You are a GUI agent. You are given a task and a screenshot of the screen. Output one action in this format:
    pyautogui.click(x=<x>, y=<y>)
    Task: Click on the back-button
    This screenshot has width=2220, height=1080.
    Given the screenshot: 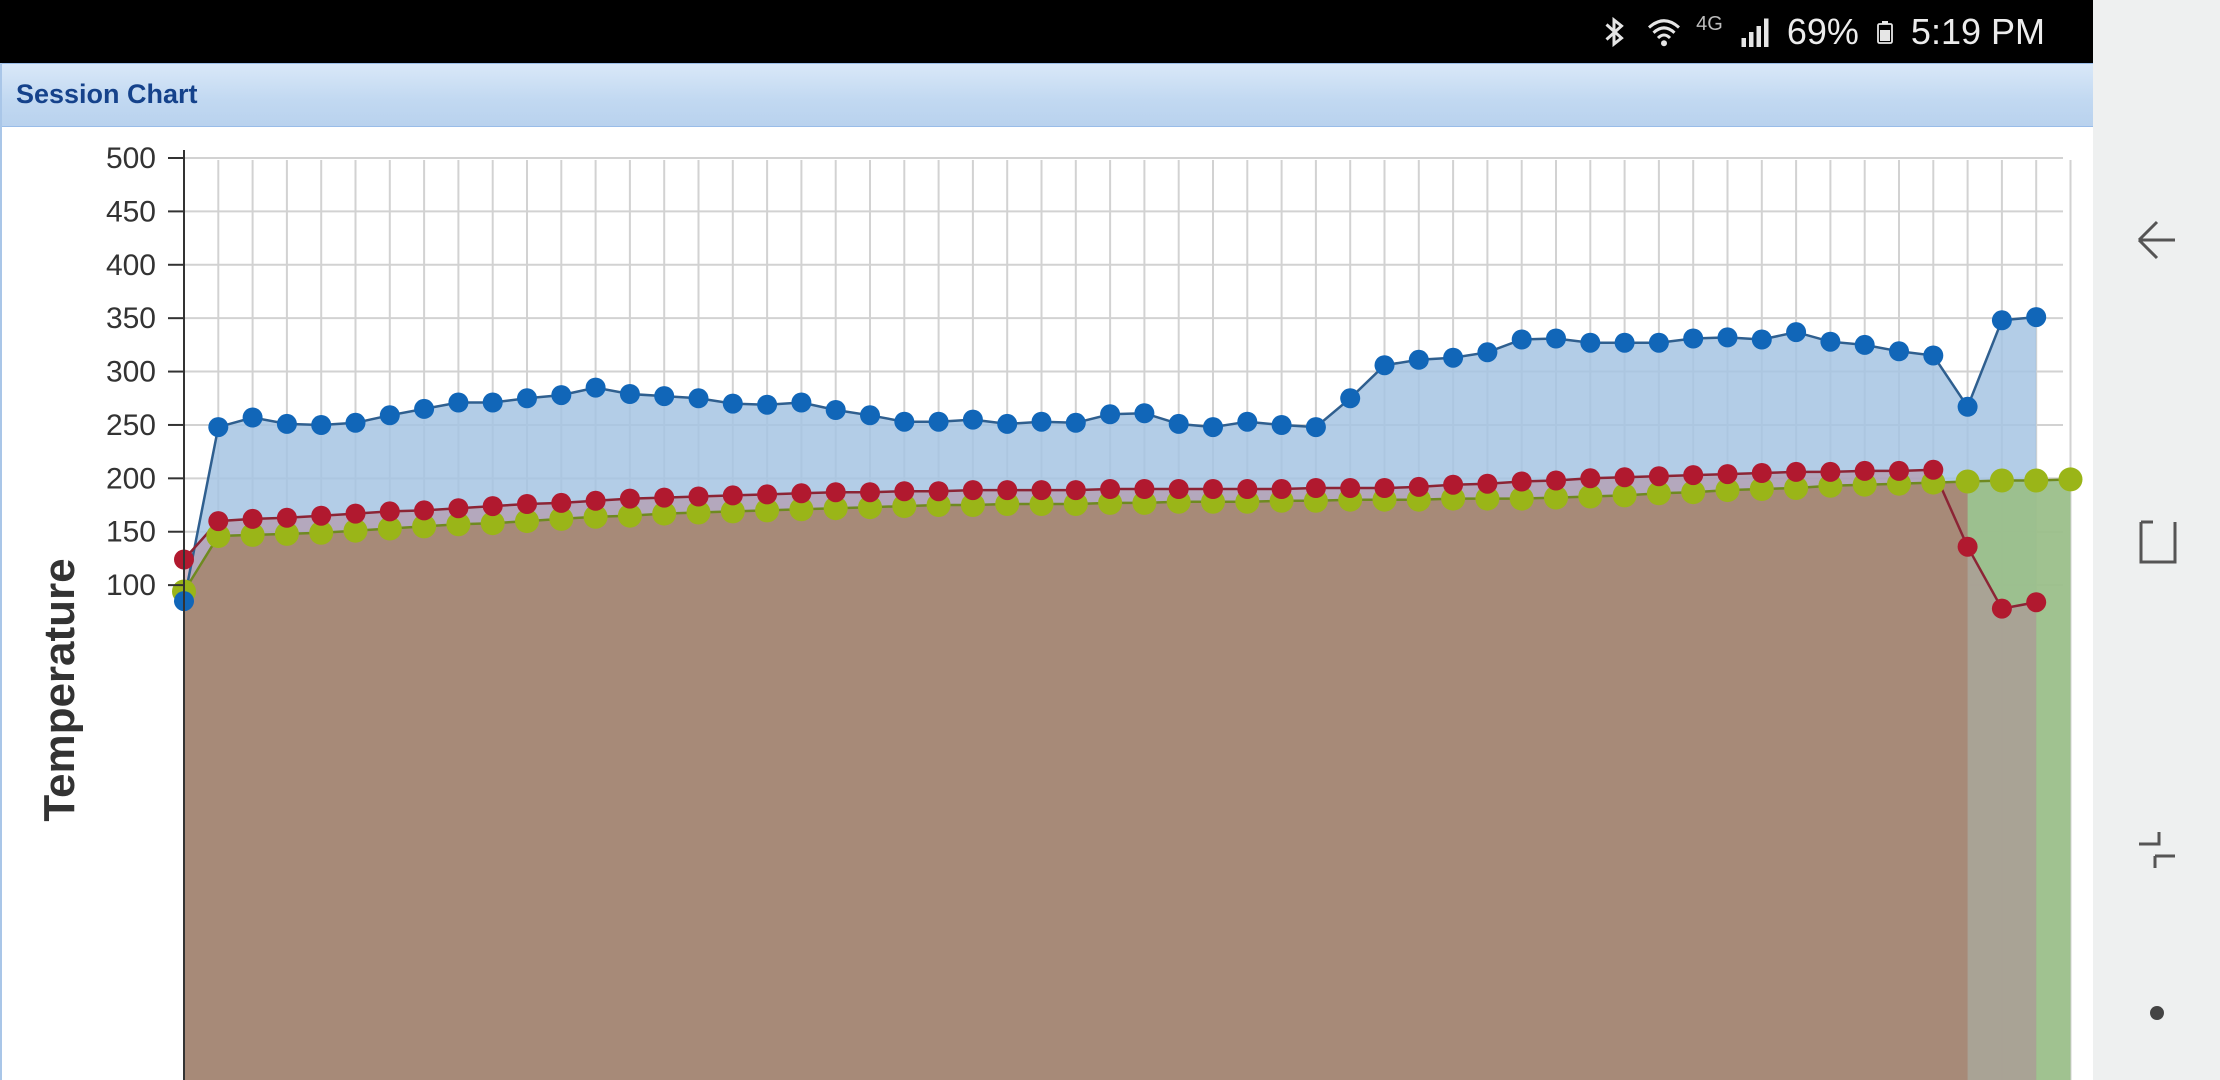 What is the action you would take?
    pyautogui.click(x=2156, y=240)
    